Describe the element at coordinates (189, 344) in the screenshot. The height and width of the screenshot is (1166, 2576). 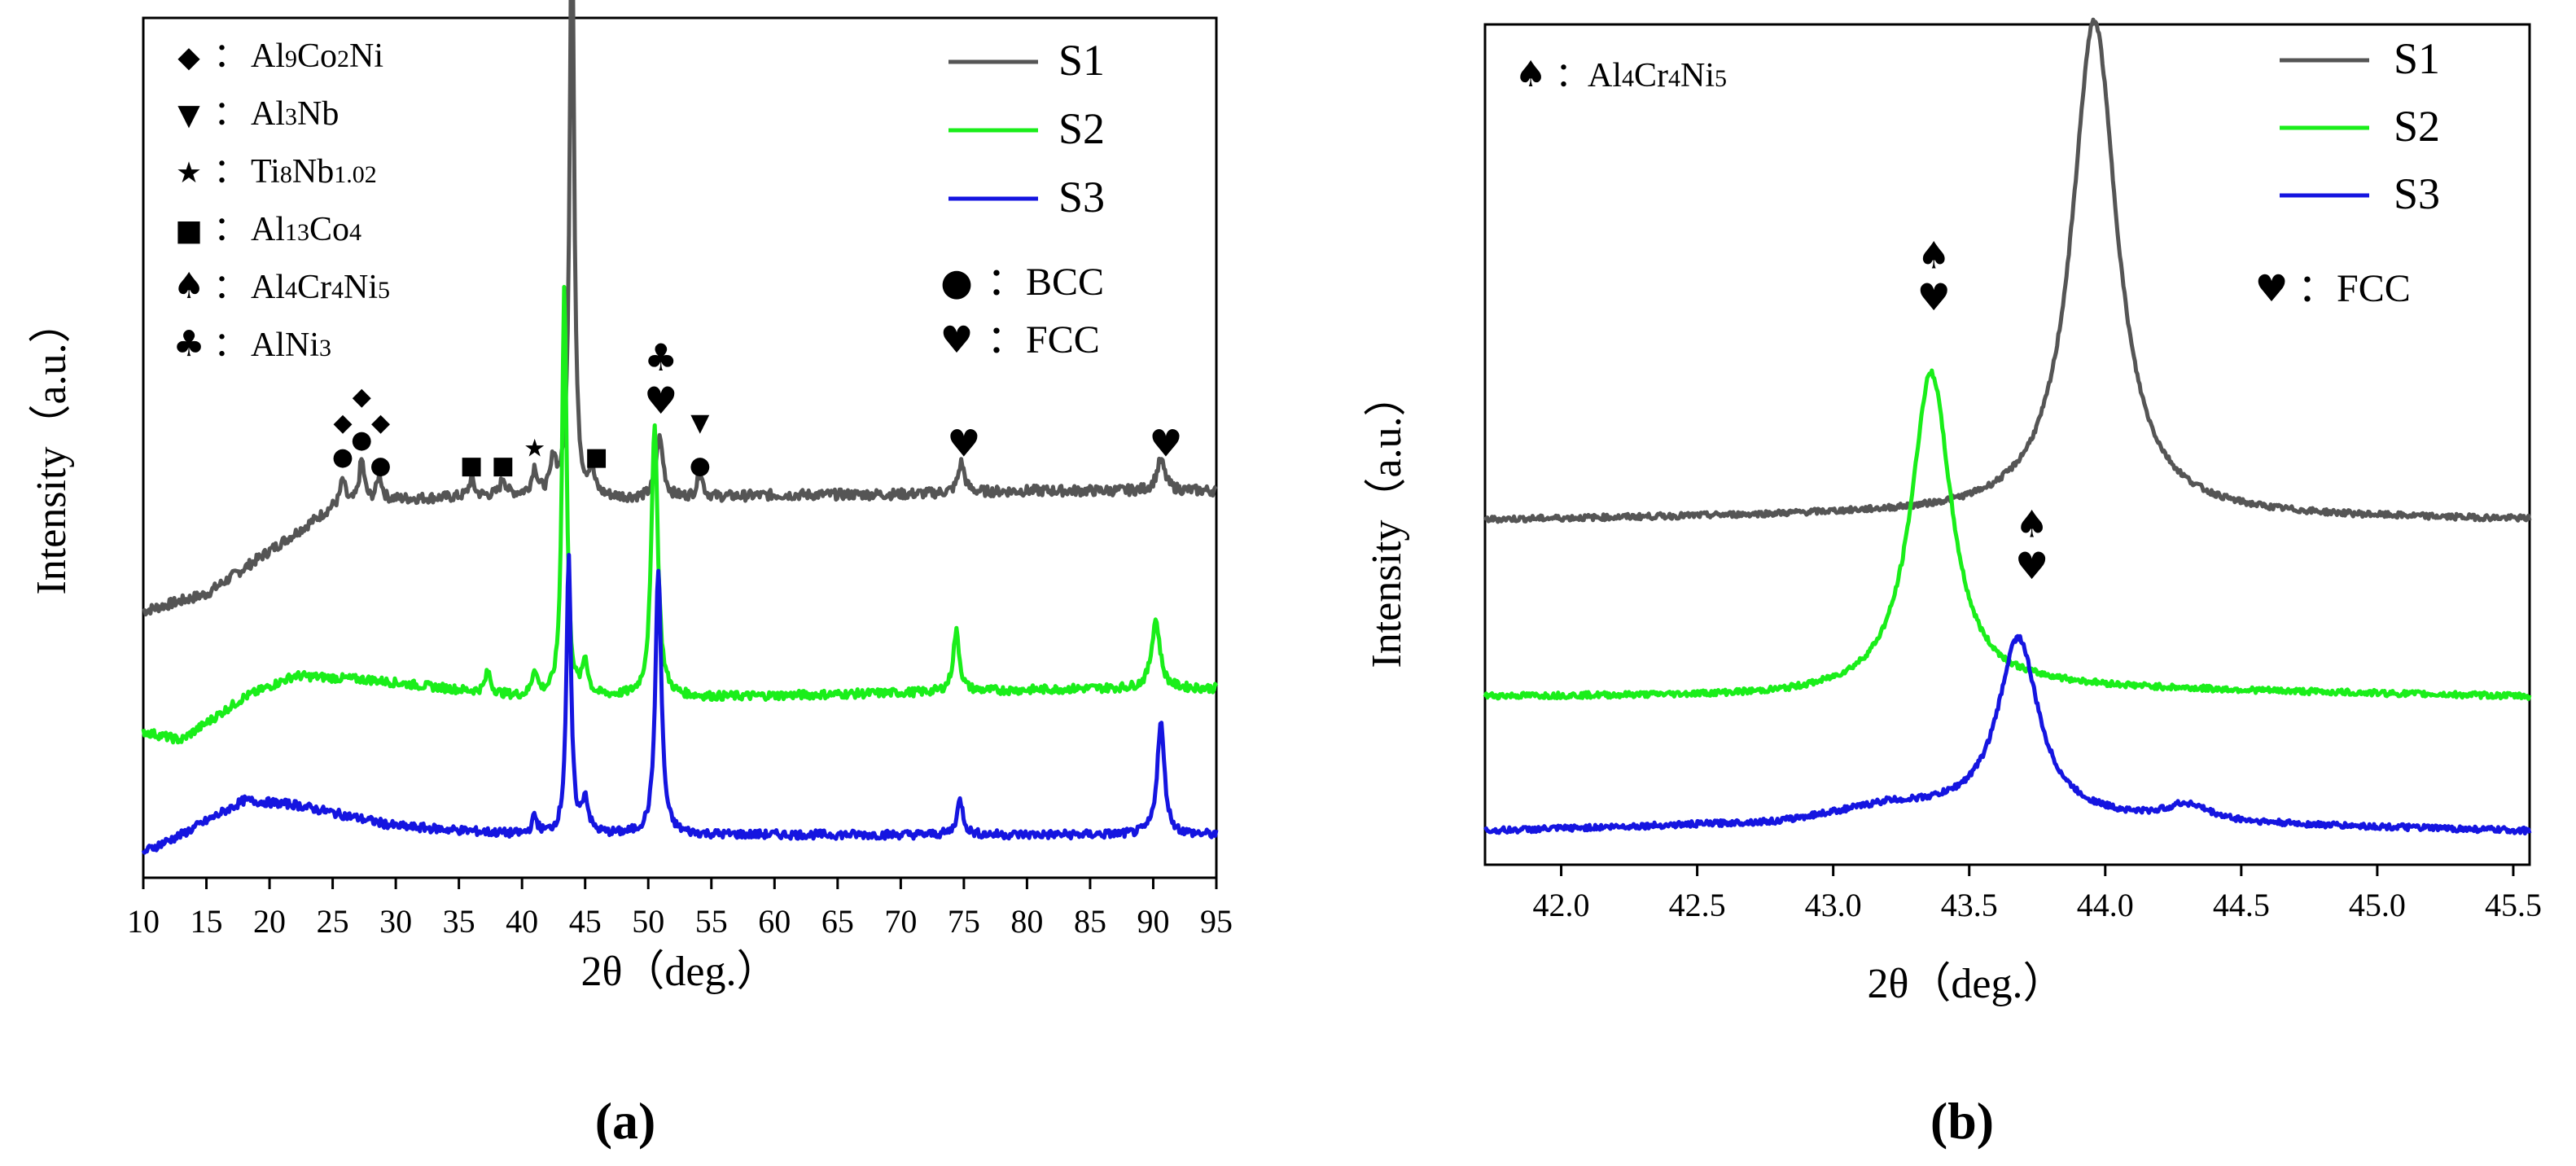
I see `phase-legend-symbol: ♣` at that location.